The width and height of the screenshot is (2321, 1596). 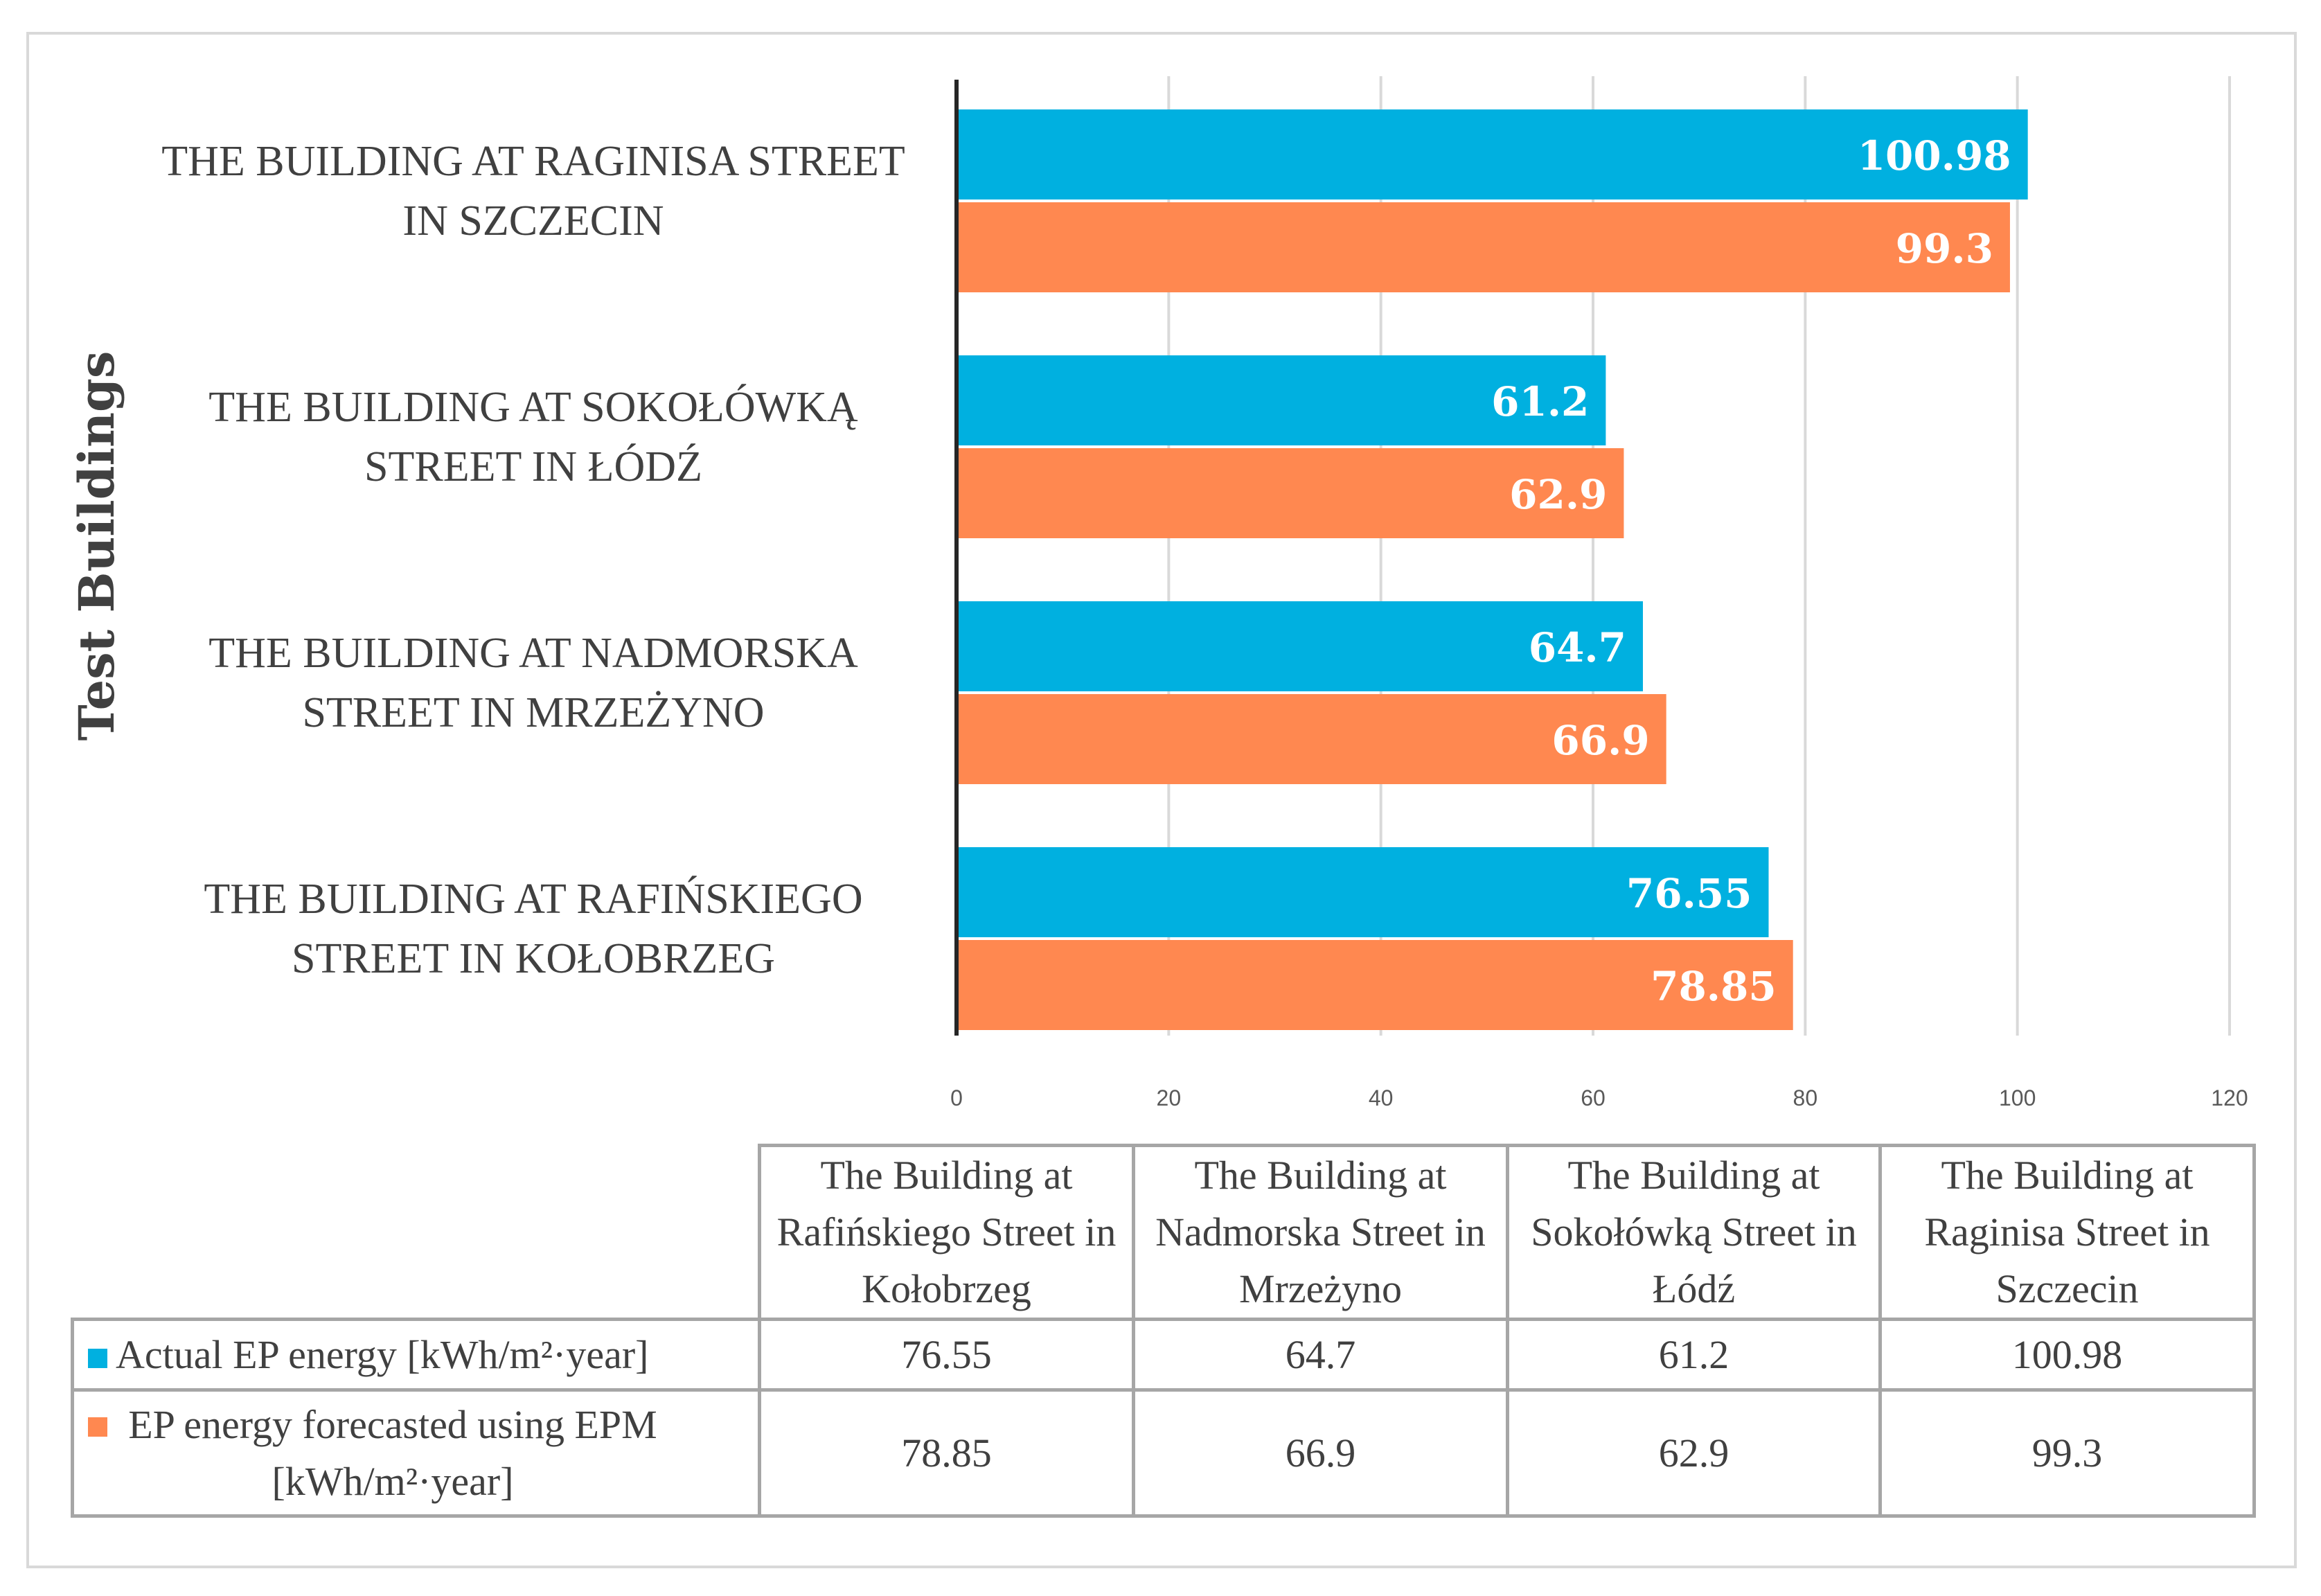 I want to click on table-cell: 76.55, so click(x=947, y=1355).